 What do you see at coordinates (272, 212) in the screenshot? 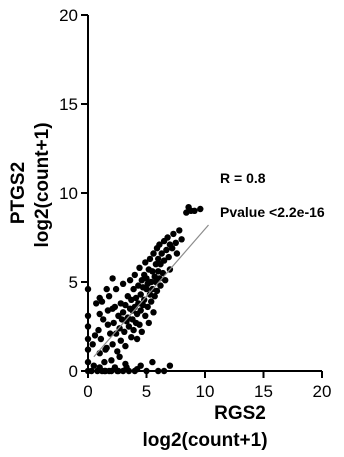
I see `annotation-pvalue: Pvalue <2.2e-16` at bounding box center [272, 212].